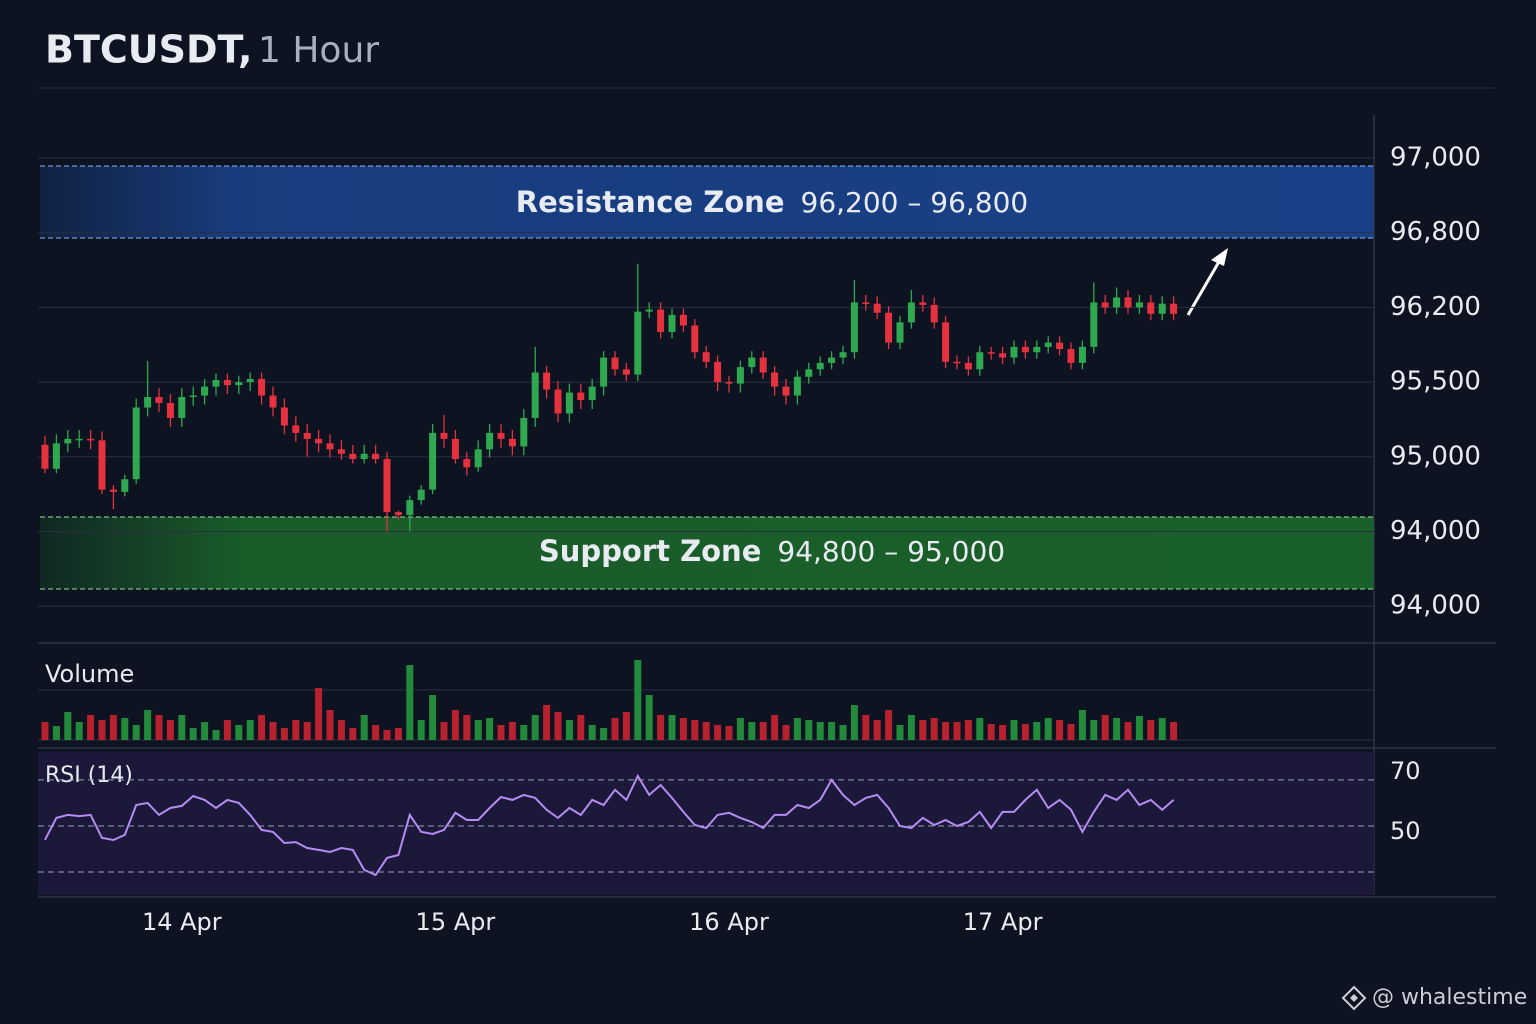  I want to click on volume-title: Volume, so click(89, 674).